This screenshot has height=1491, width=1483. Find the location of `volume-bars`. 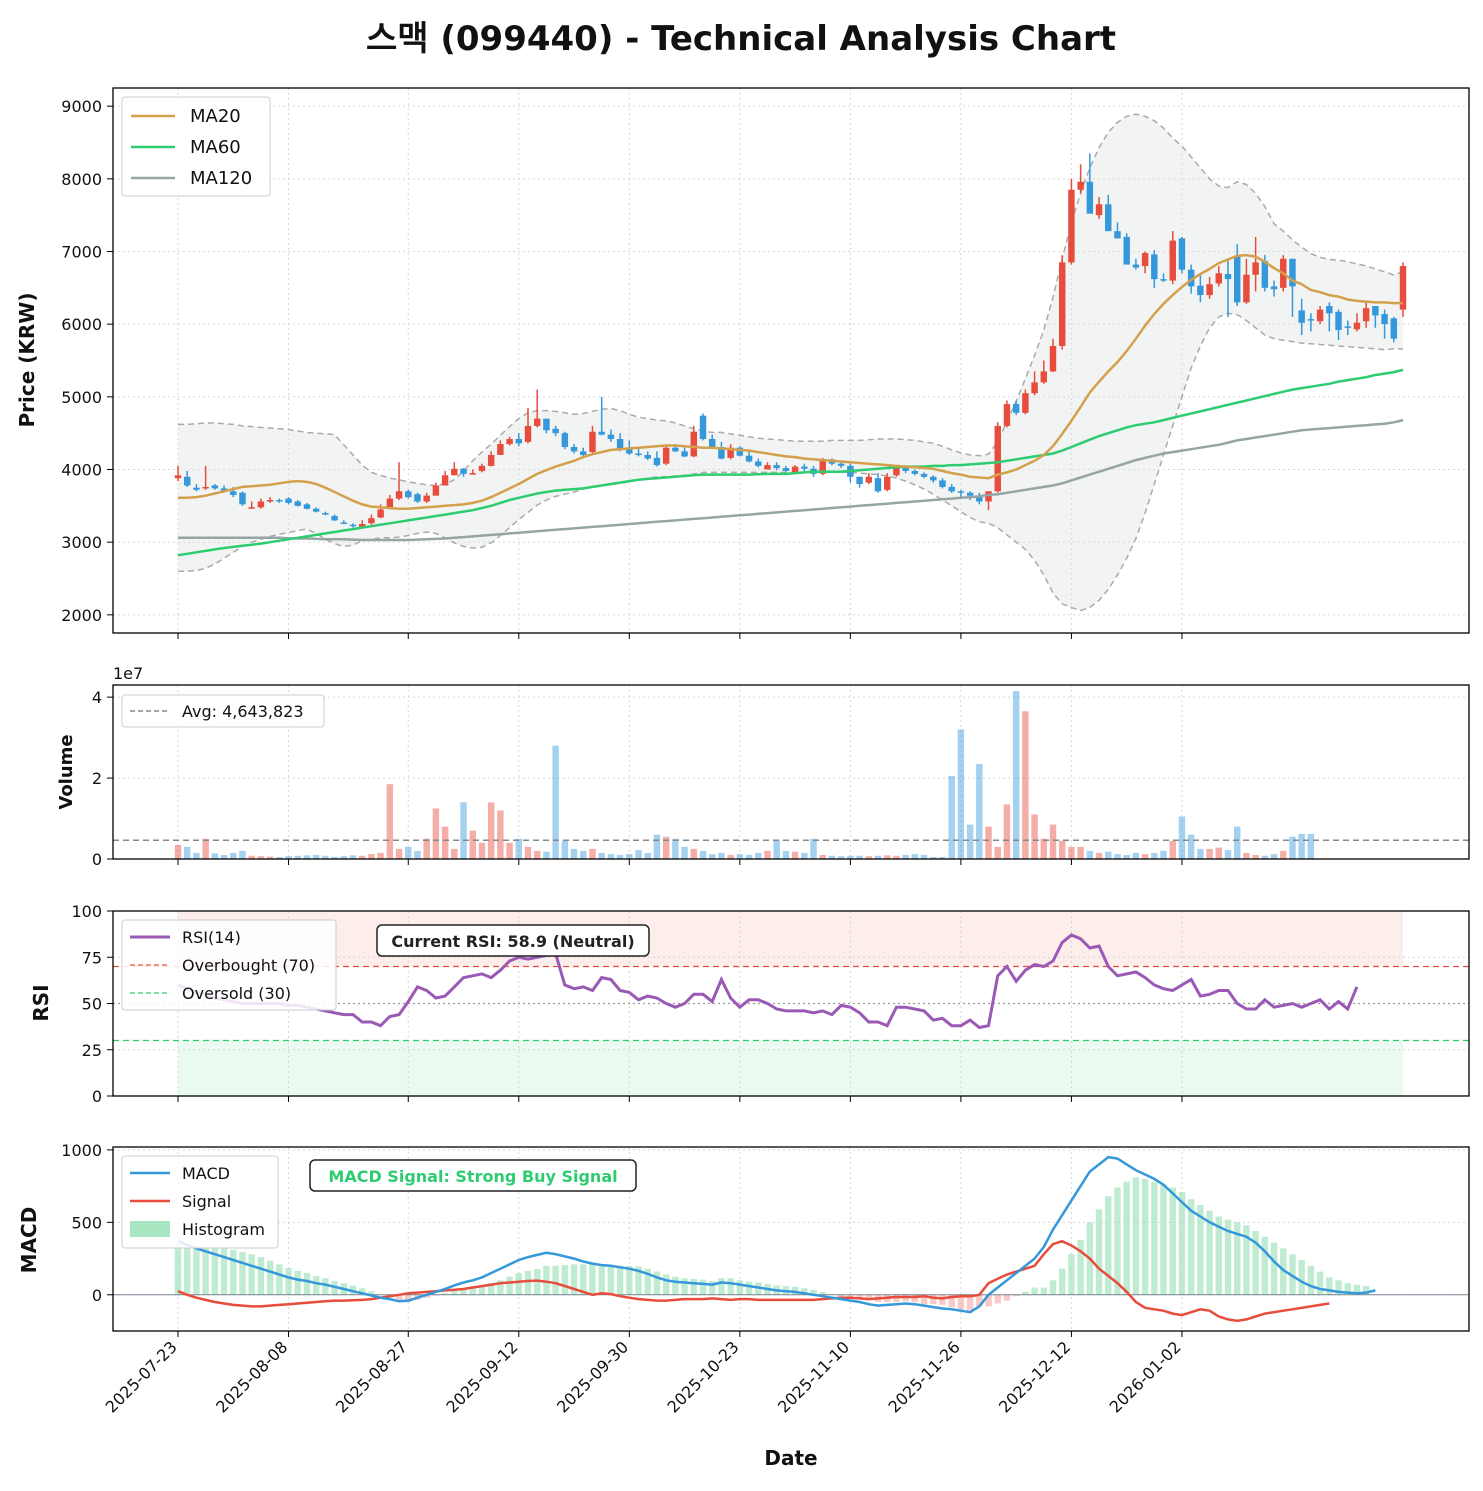

volume-bars is located at coordinates (744, 775).